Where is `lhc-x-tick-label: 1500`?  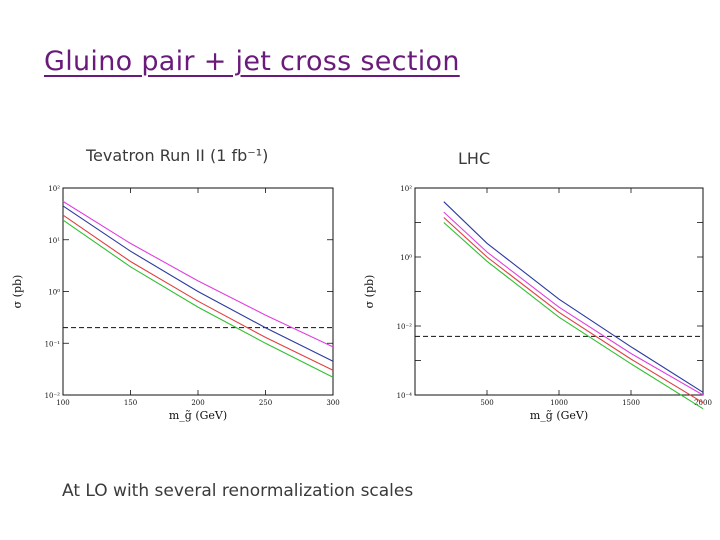
lhc-x-tick-label: 1500 is located at coordinates (631, 403).